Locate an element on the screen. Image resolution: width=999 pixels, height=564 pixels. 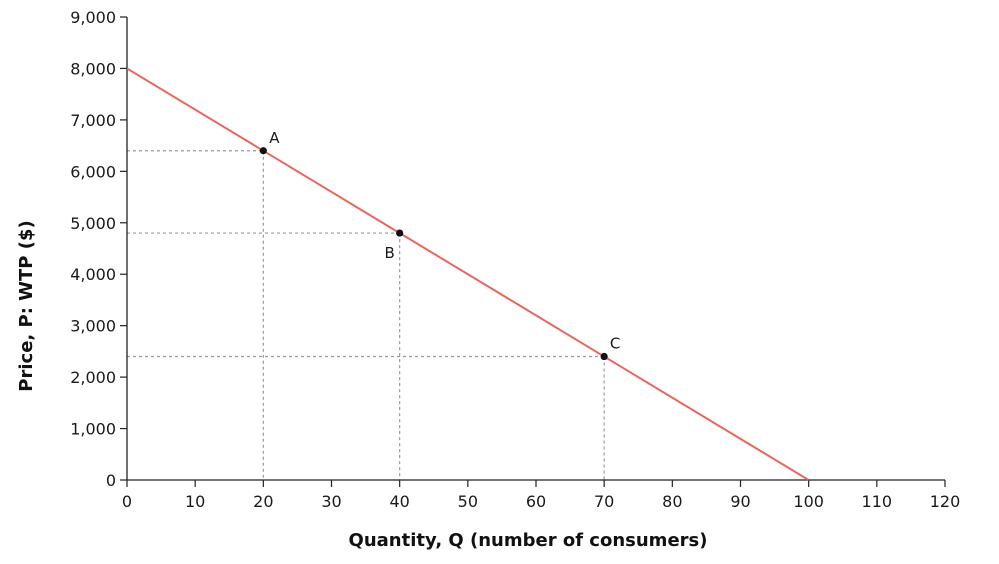
x-tick-label: 40 is located at coordinates (399, 501).